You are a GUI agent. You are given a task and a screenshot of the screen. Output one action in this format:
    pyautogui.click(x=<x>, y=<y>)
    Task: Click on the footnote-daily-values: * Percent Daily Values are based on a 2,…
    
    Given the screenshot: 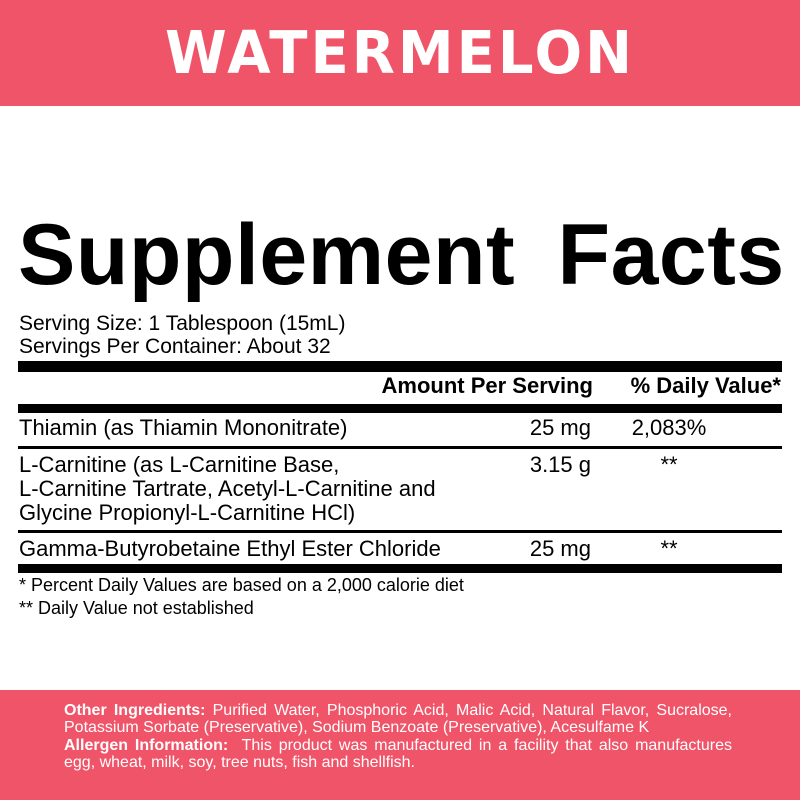 What is the action you would take?
    pyautogui.click(x=241, y=585)
    